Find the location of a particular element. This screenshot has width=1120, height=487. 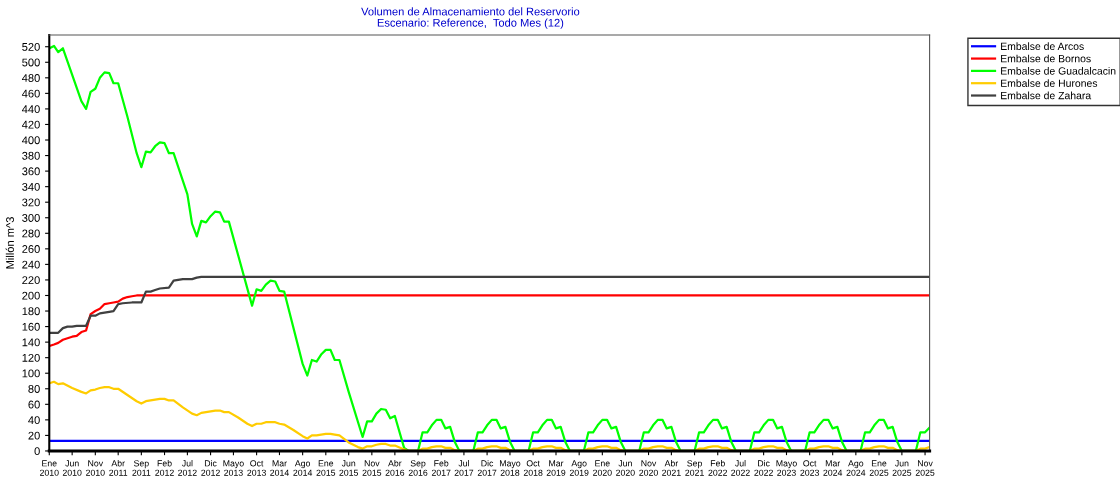

x-tick-label: Feb 2022 is located at coordinates (718, 467).